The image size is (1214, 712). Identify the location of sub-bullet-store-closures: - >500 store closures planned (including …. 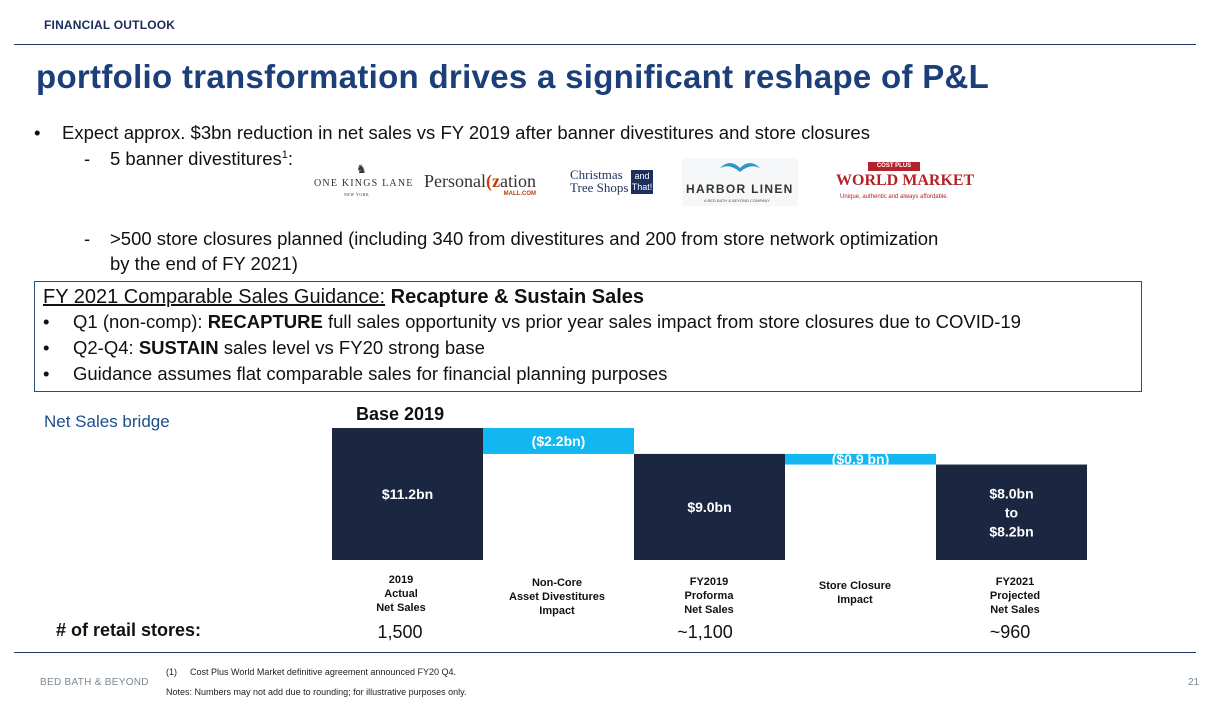
(511, 251).